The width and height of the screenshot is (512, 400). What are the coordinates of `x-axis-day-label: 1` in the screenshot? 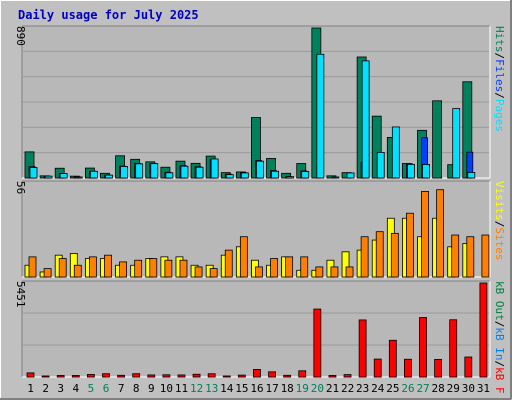 It's located at (30, 388).